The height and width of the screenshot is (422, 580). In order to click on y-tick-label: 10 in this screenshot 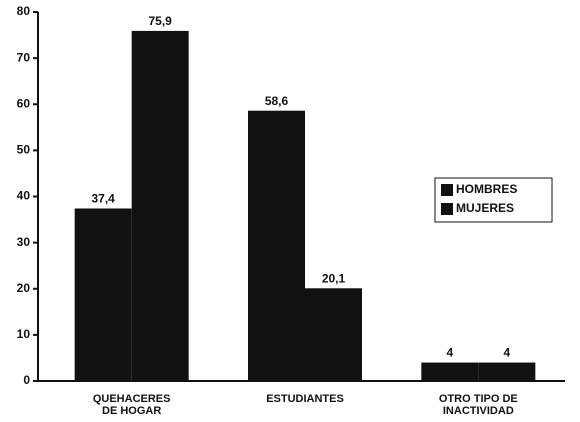, I will do `click(24, 334)`.